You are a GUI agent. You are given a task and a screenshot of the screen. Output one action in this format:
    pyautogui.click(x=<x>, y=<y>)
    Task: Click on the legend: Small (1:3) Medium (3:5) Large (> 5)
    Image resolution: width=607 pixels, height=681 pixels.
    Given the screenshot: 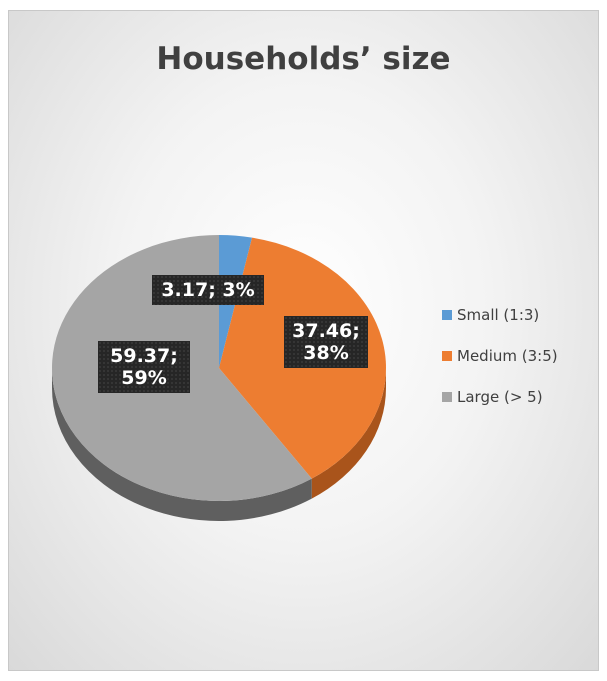 What is the action you would take?
    pyautogui.click(x=500, y=366)
    